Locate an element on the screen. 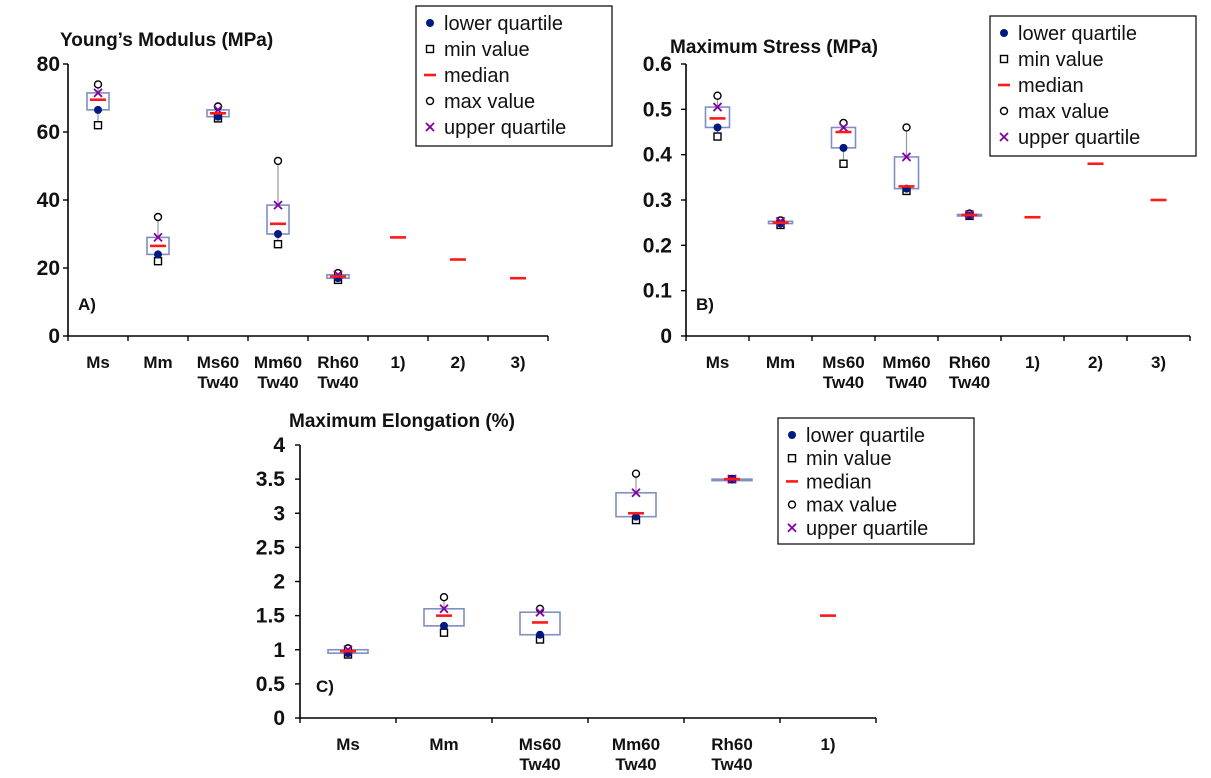 This screenshot has height=778, width=1211. y-tick-label: 20 is located at coordinates (48, 268).